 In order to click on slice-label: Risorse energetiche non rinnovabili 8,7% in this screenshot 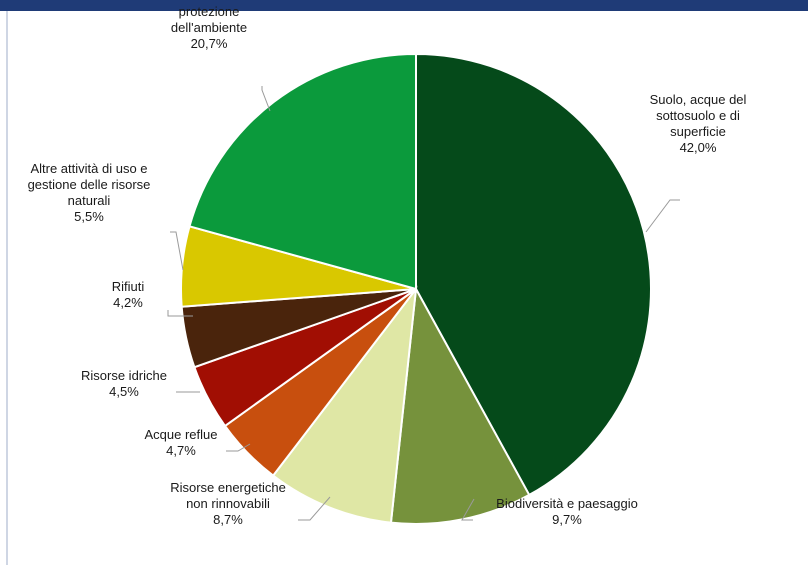, I will do `click(228, 503)`.